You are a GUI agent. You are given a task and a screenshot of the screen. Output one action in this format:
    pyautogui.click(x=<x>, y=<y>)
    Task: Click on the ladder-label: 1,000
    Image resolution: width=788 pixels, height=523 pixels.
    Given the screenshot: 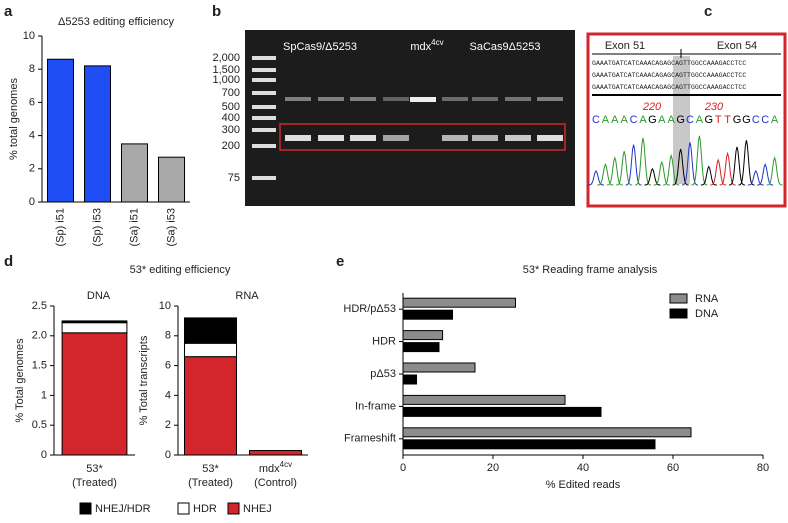 What is the action you would take?
    pyautogui.click(x=226, y=80)
    